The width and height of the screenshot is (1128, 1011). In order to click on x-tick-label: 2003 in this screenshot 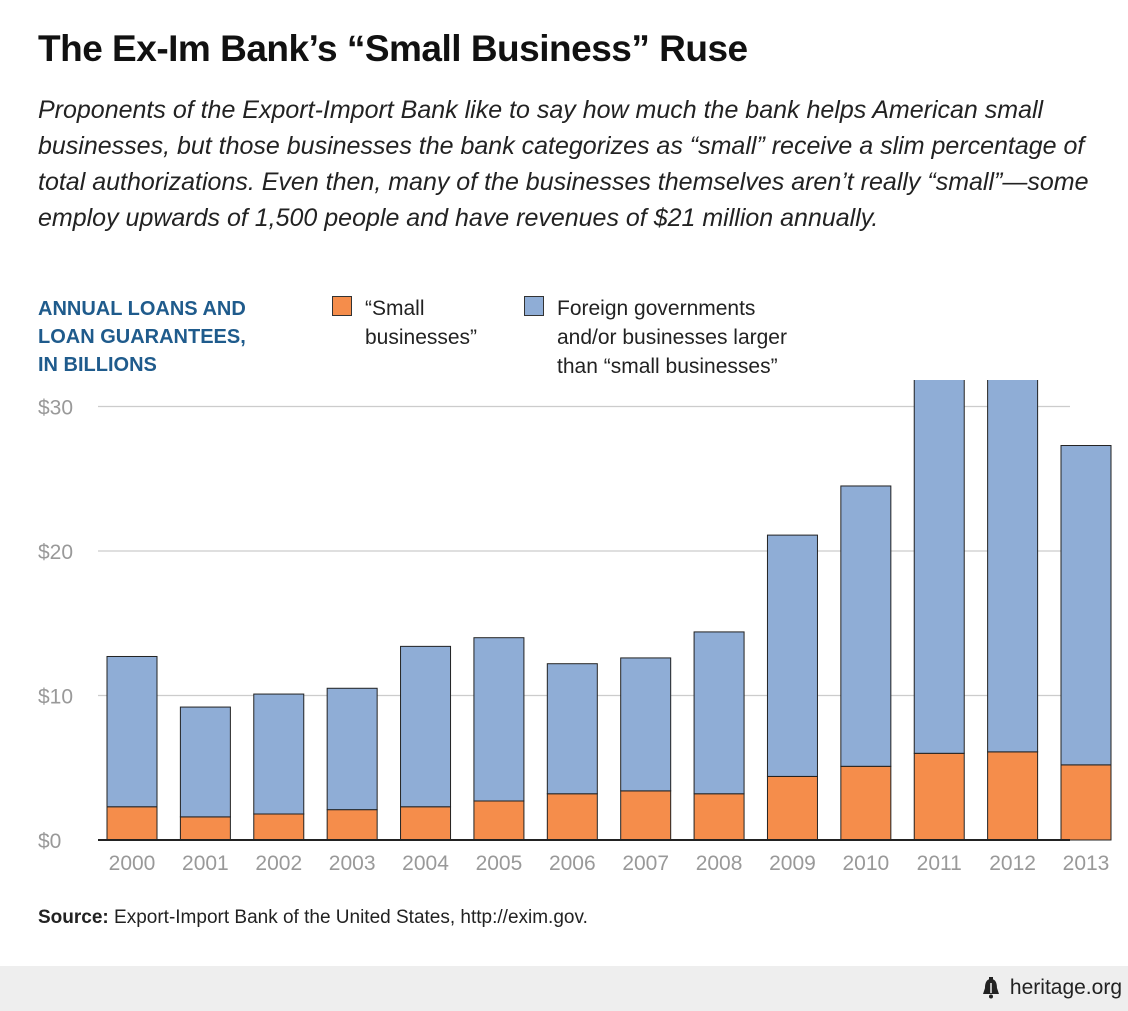, I will do `click(352, 863)`.